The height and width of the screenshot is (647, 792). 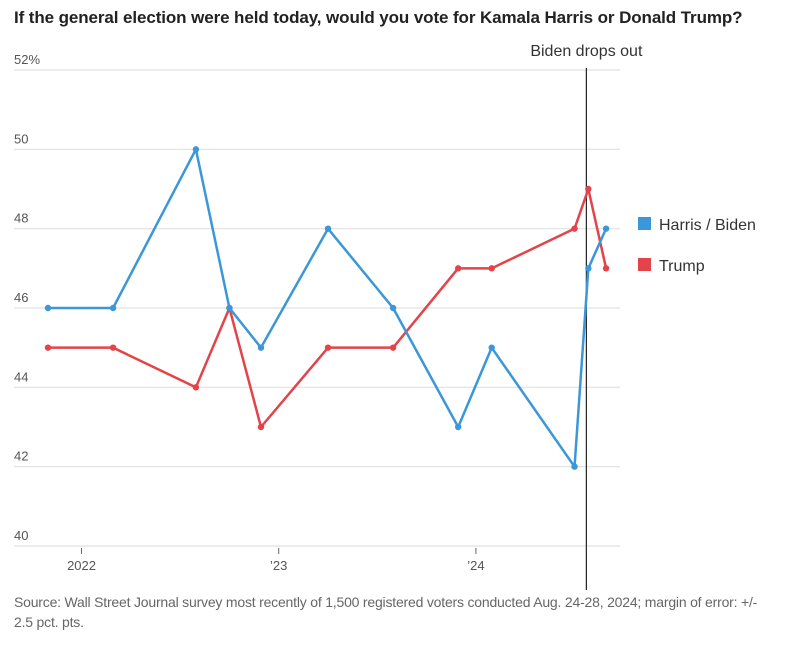 I want to click on y-tick-label: 52%, so click(x=27, y=59).